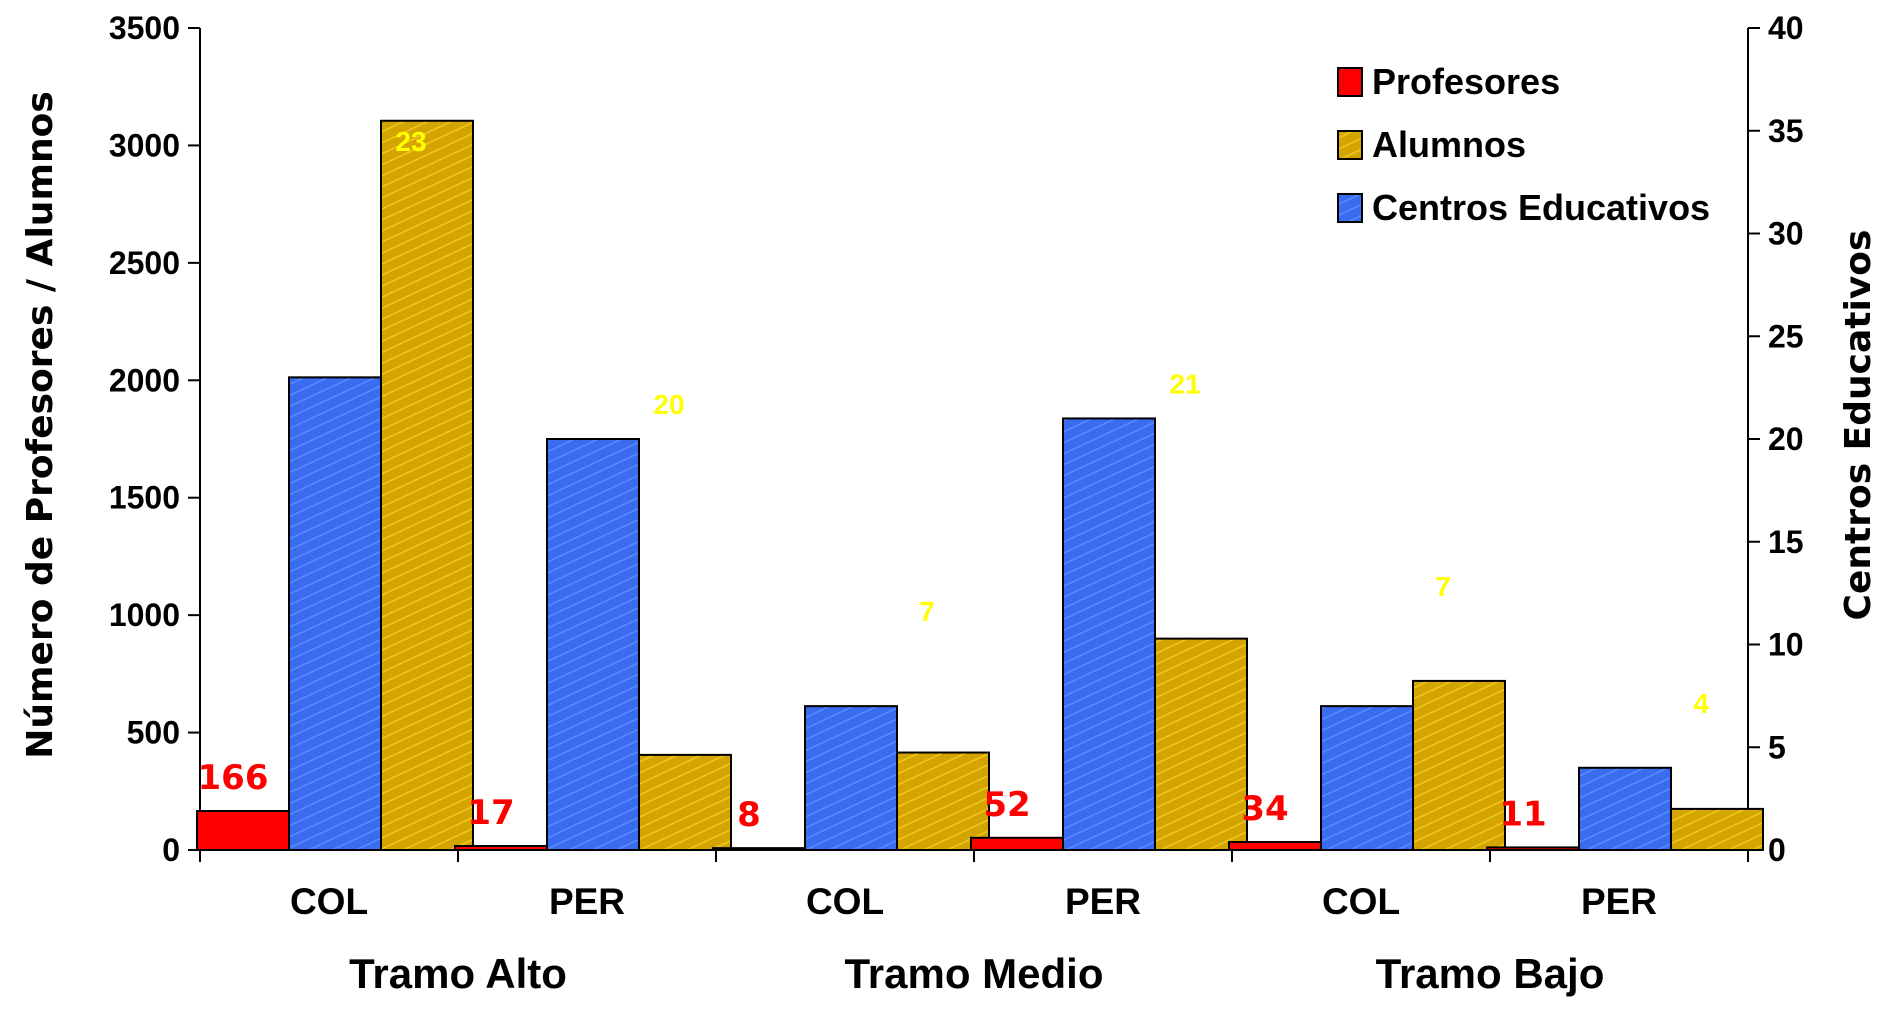 This screenshot has width=1887, height=1012. What do you see at coordinates (144, 380) in the screenshot?
I see `y-left-tick-label: 2000` at bounding box center [144, 380].